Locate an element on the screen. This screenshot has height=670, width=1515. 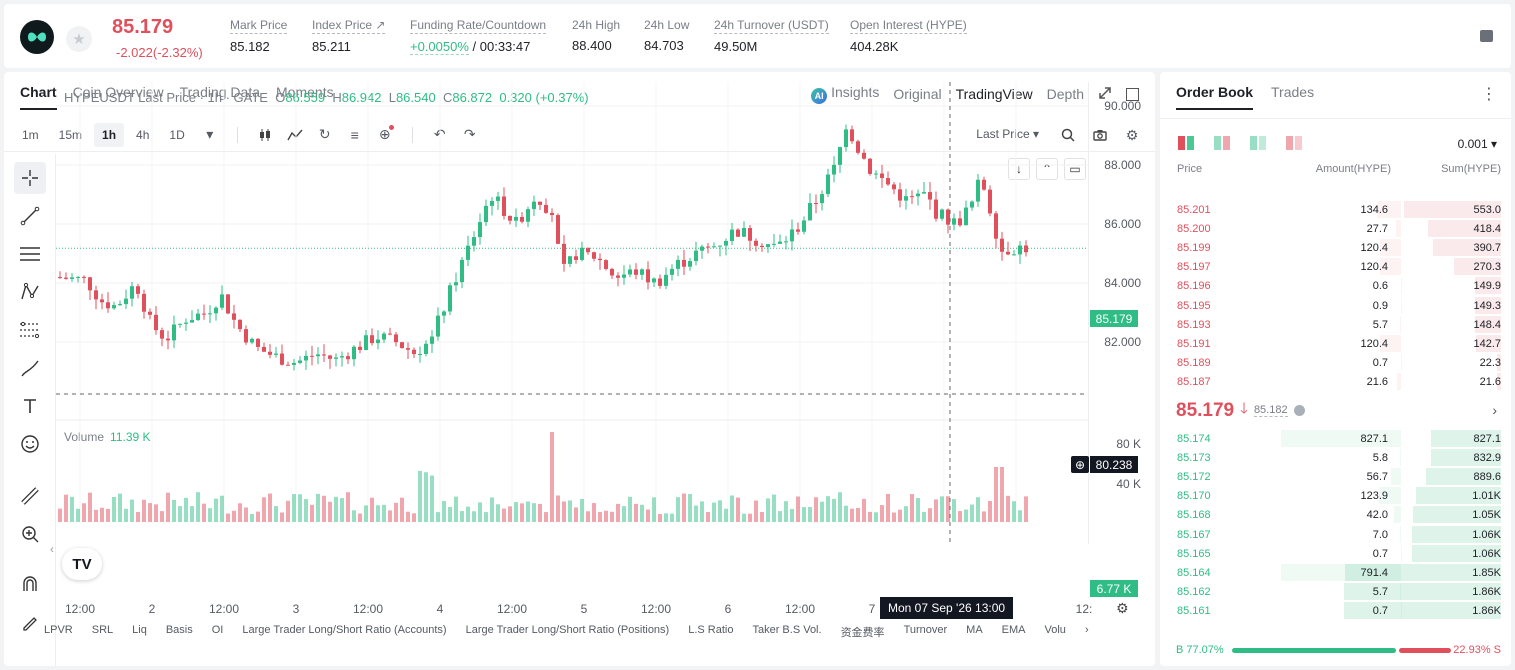
caret-down-icon: ▾ is located at coordinates (210, 134).